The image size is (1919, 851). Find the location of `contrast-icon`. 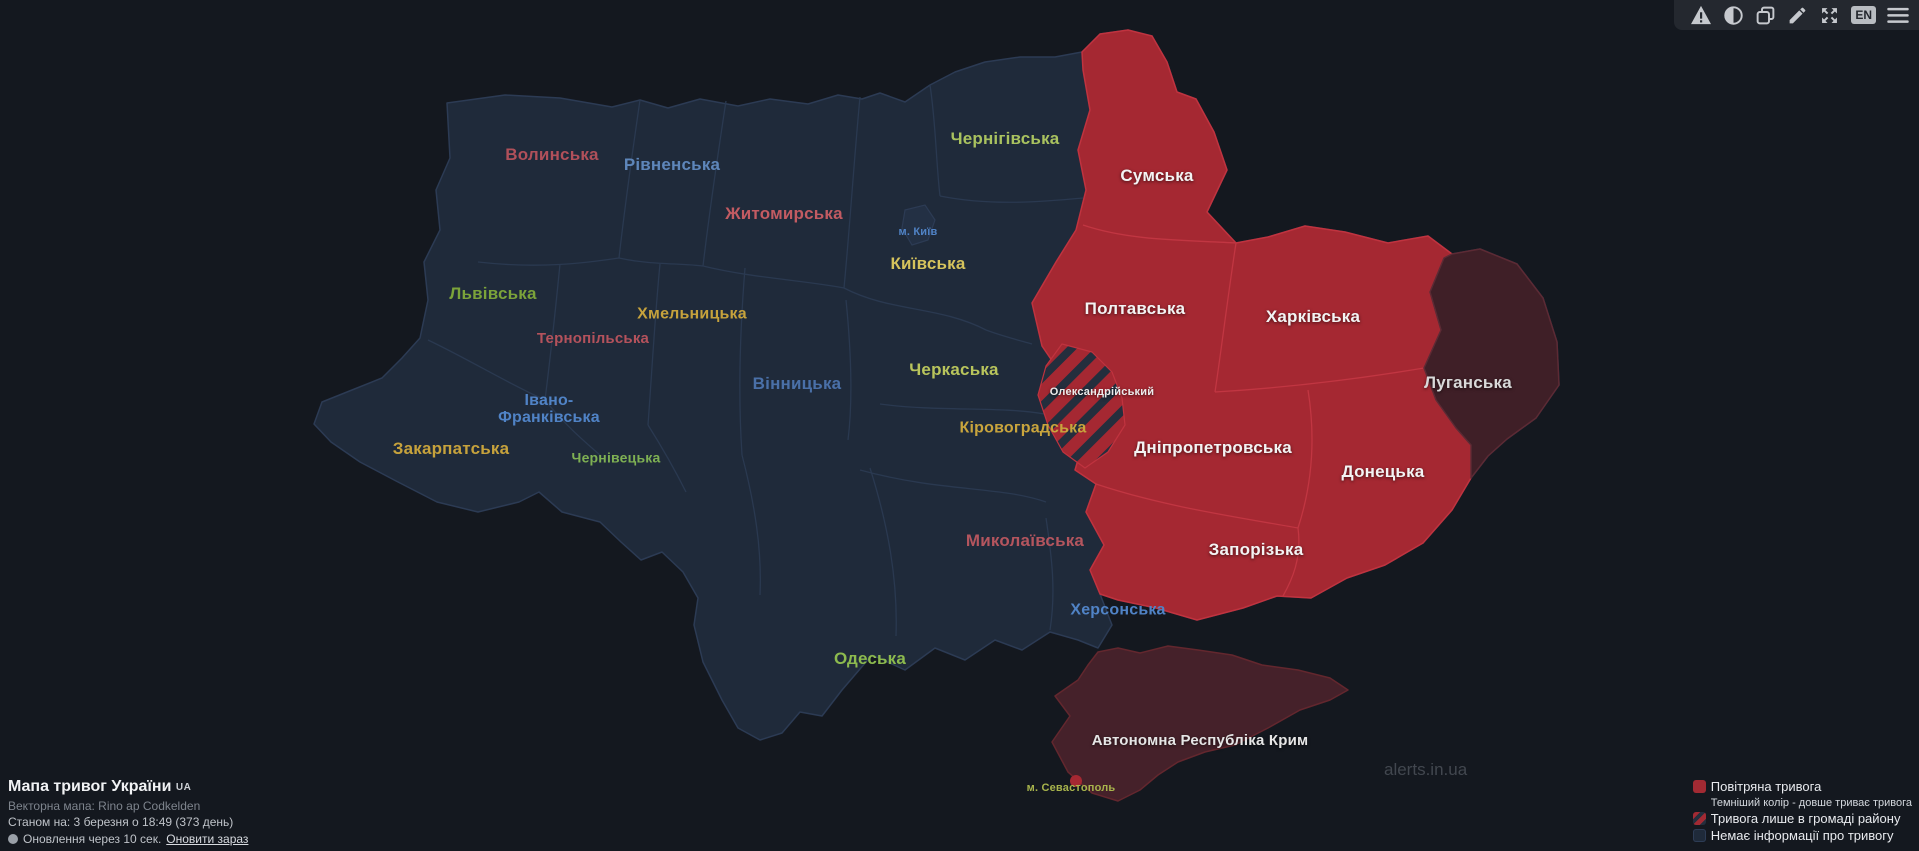

contrast-icon is located at coordinates (1733, 15).